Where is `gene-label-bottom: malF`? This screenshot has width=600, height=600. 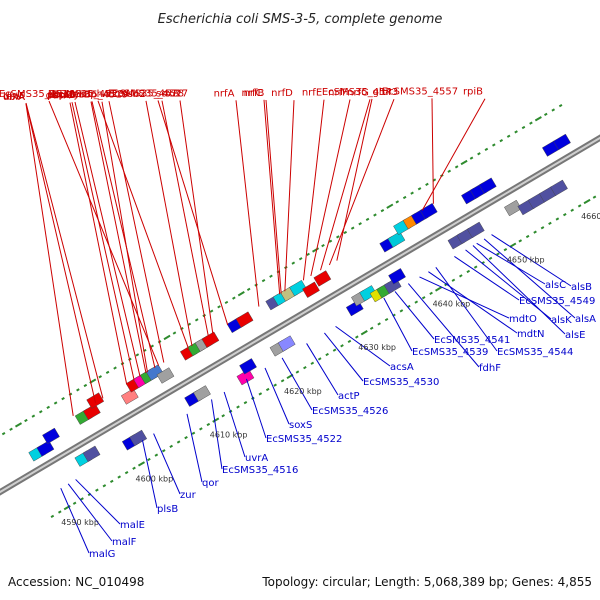 gene-label-bottom: malF is located at coordinates (124, 542).